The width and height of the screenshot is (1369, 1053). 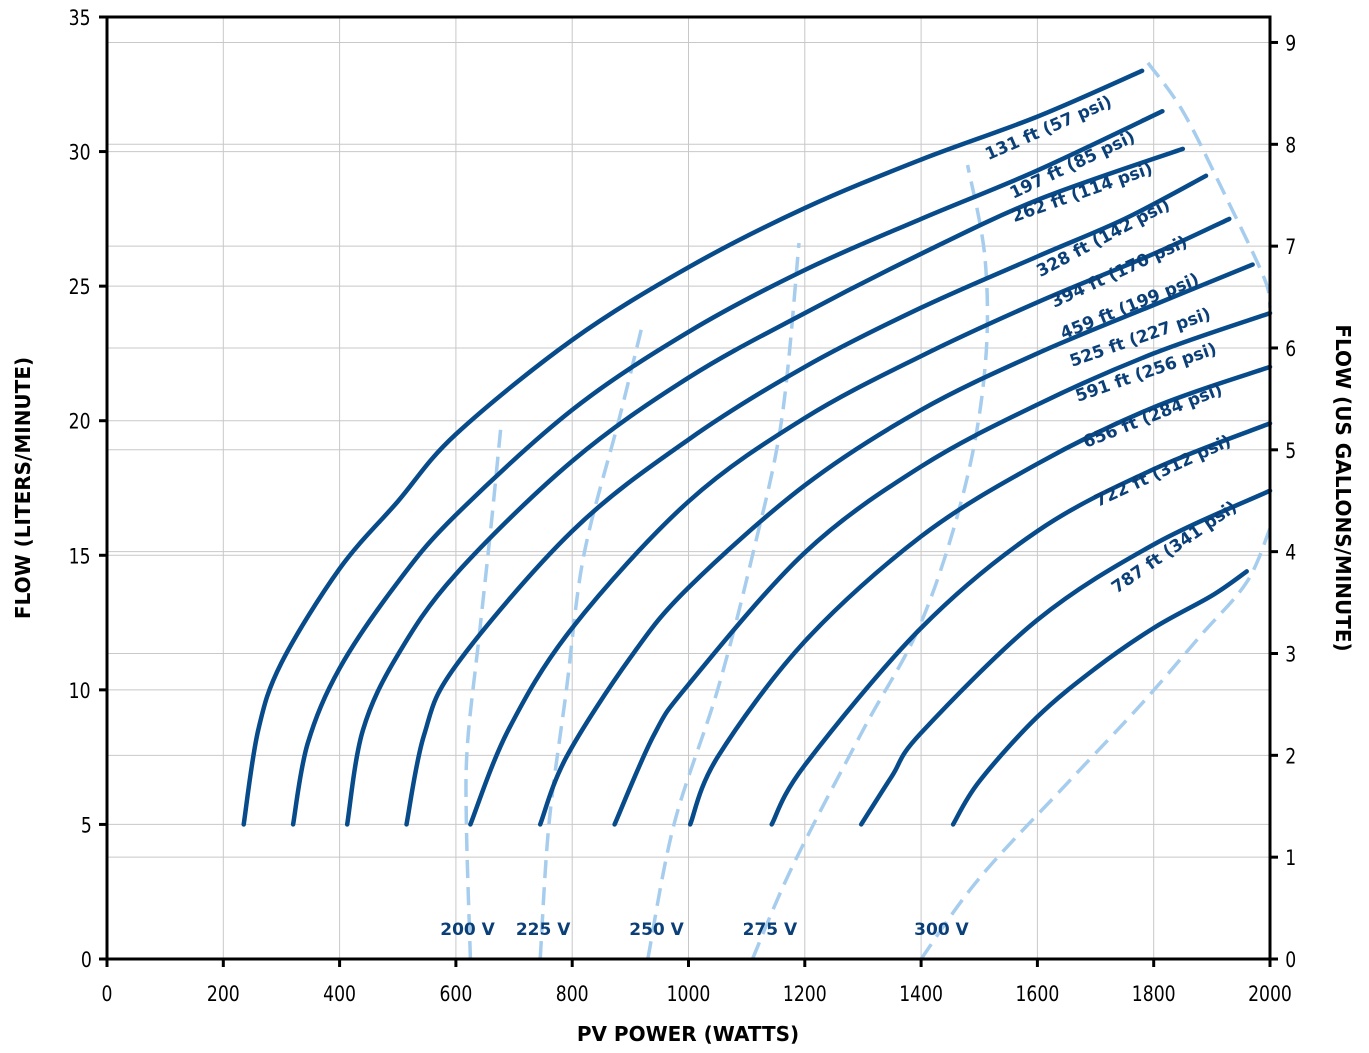 I want to click on y2-tick-label: 2, so click(x=1290, y=756).